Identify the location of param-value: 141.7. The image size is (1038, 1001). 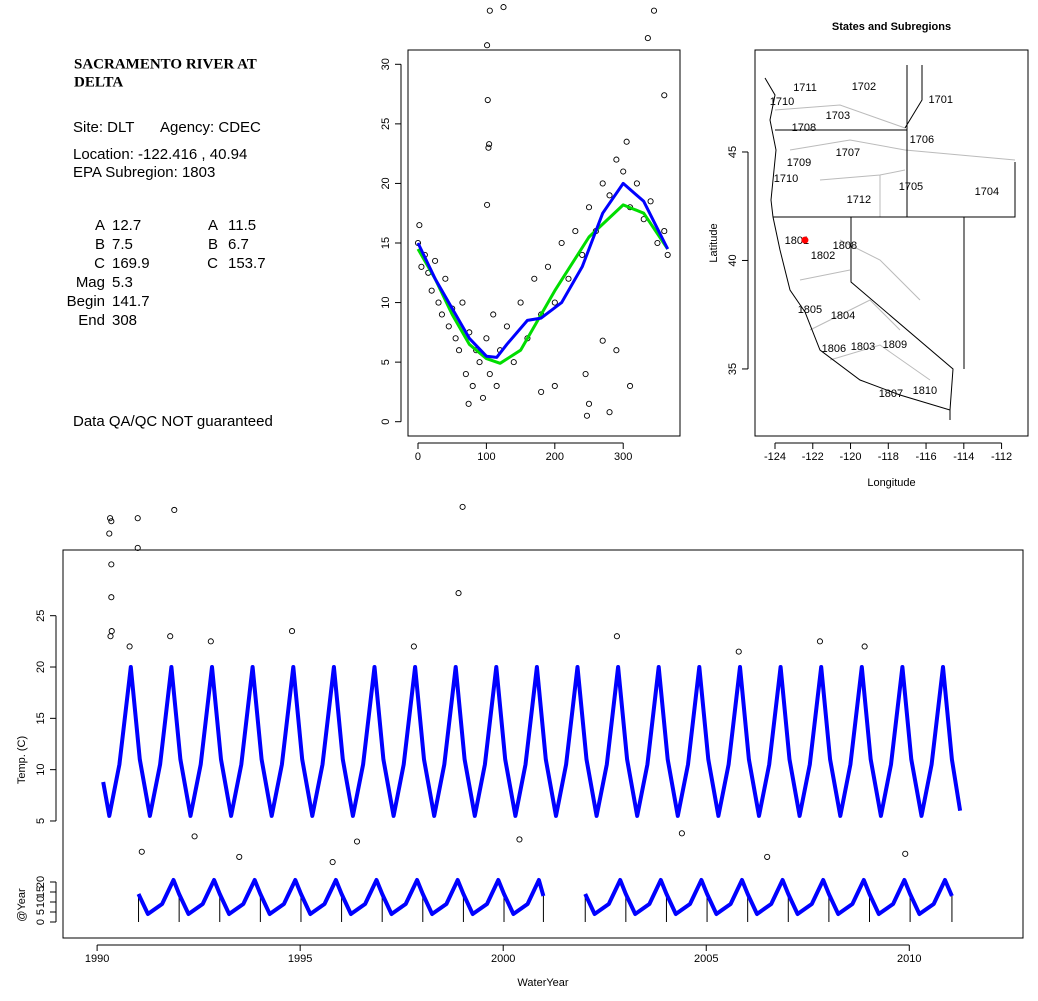
(131, 301).